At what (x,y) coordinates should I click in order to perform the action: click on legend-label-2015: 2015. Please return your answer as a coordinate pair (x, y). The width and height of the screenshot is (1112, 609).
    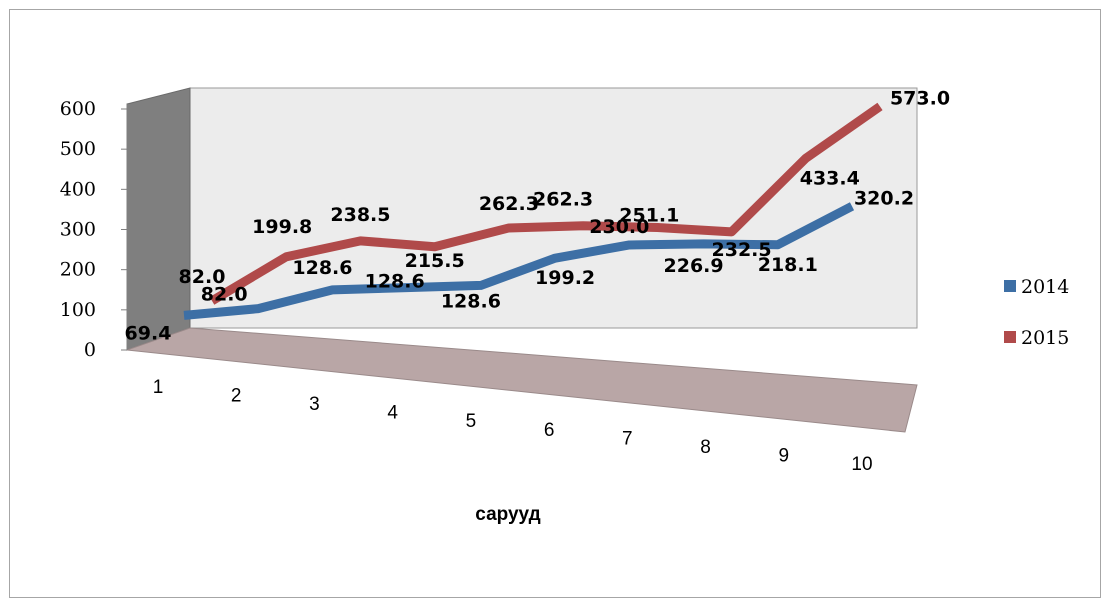
    Looking at the image, I should click on (1045, 338).